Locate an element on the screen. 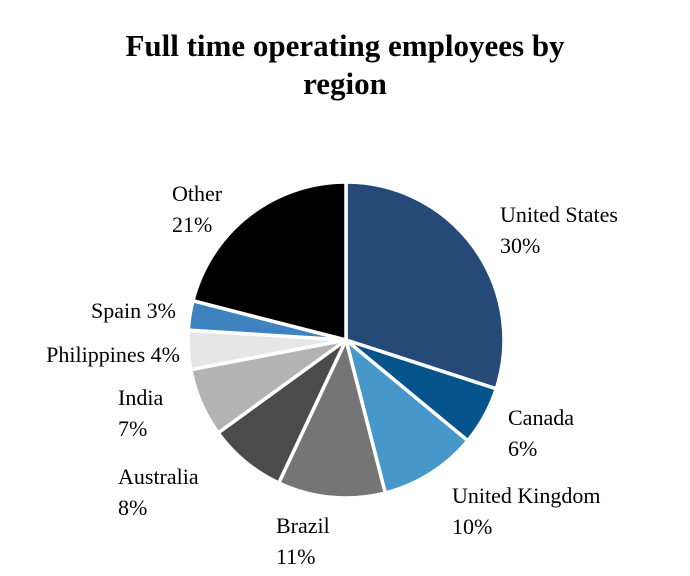 Image resolution: width=690 pixels, height=576 pixels. chart-title-line-1: Full time operating employees by is located at coordinates (345, 45).